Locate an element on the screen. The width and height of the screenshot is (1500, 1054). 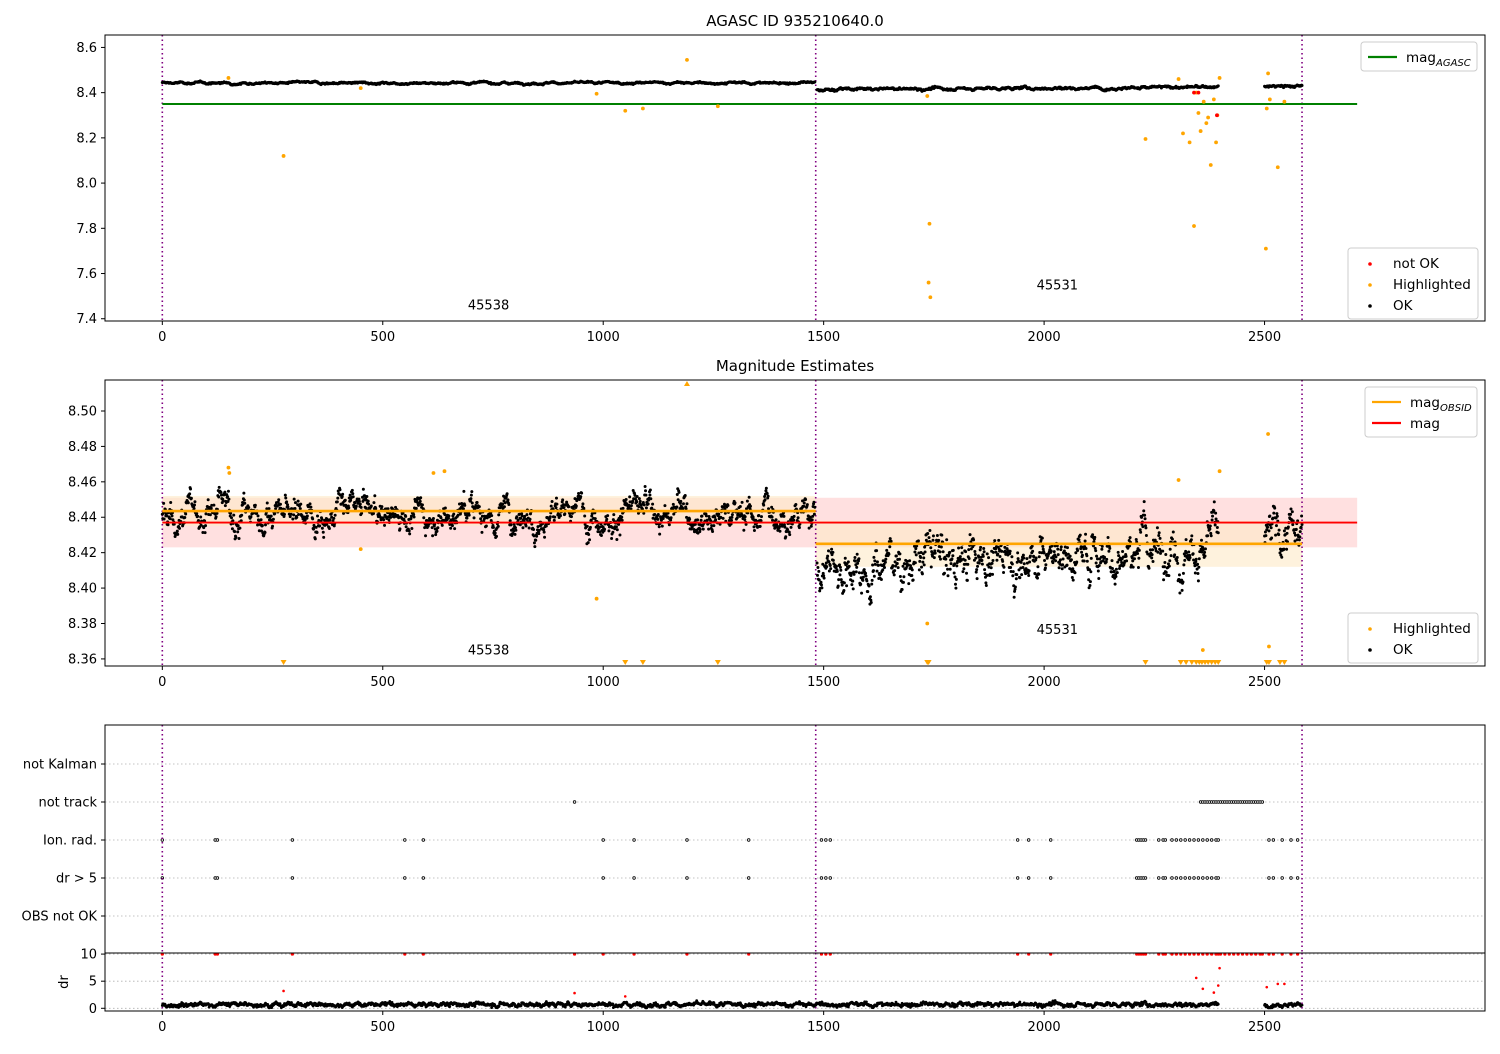
highlighted-point is located at coordinates (1204, 102).